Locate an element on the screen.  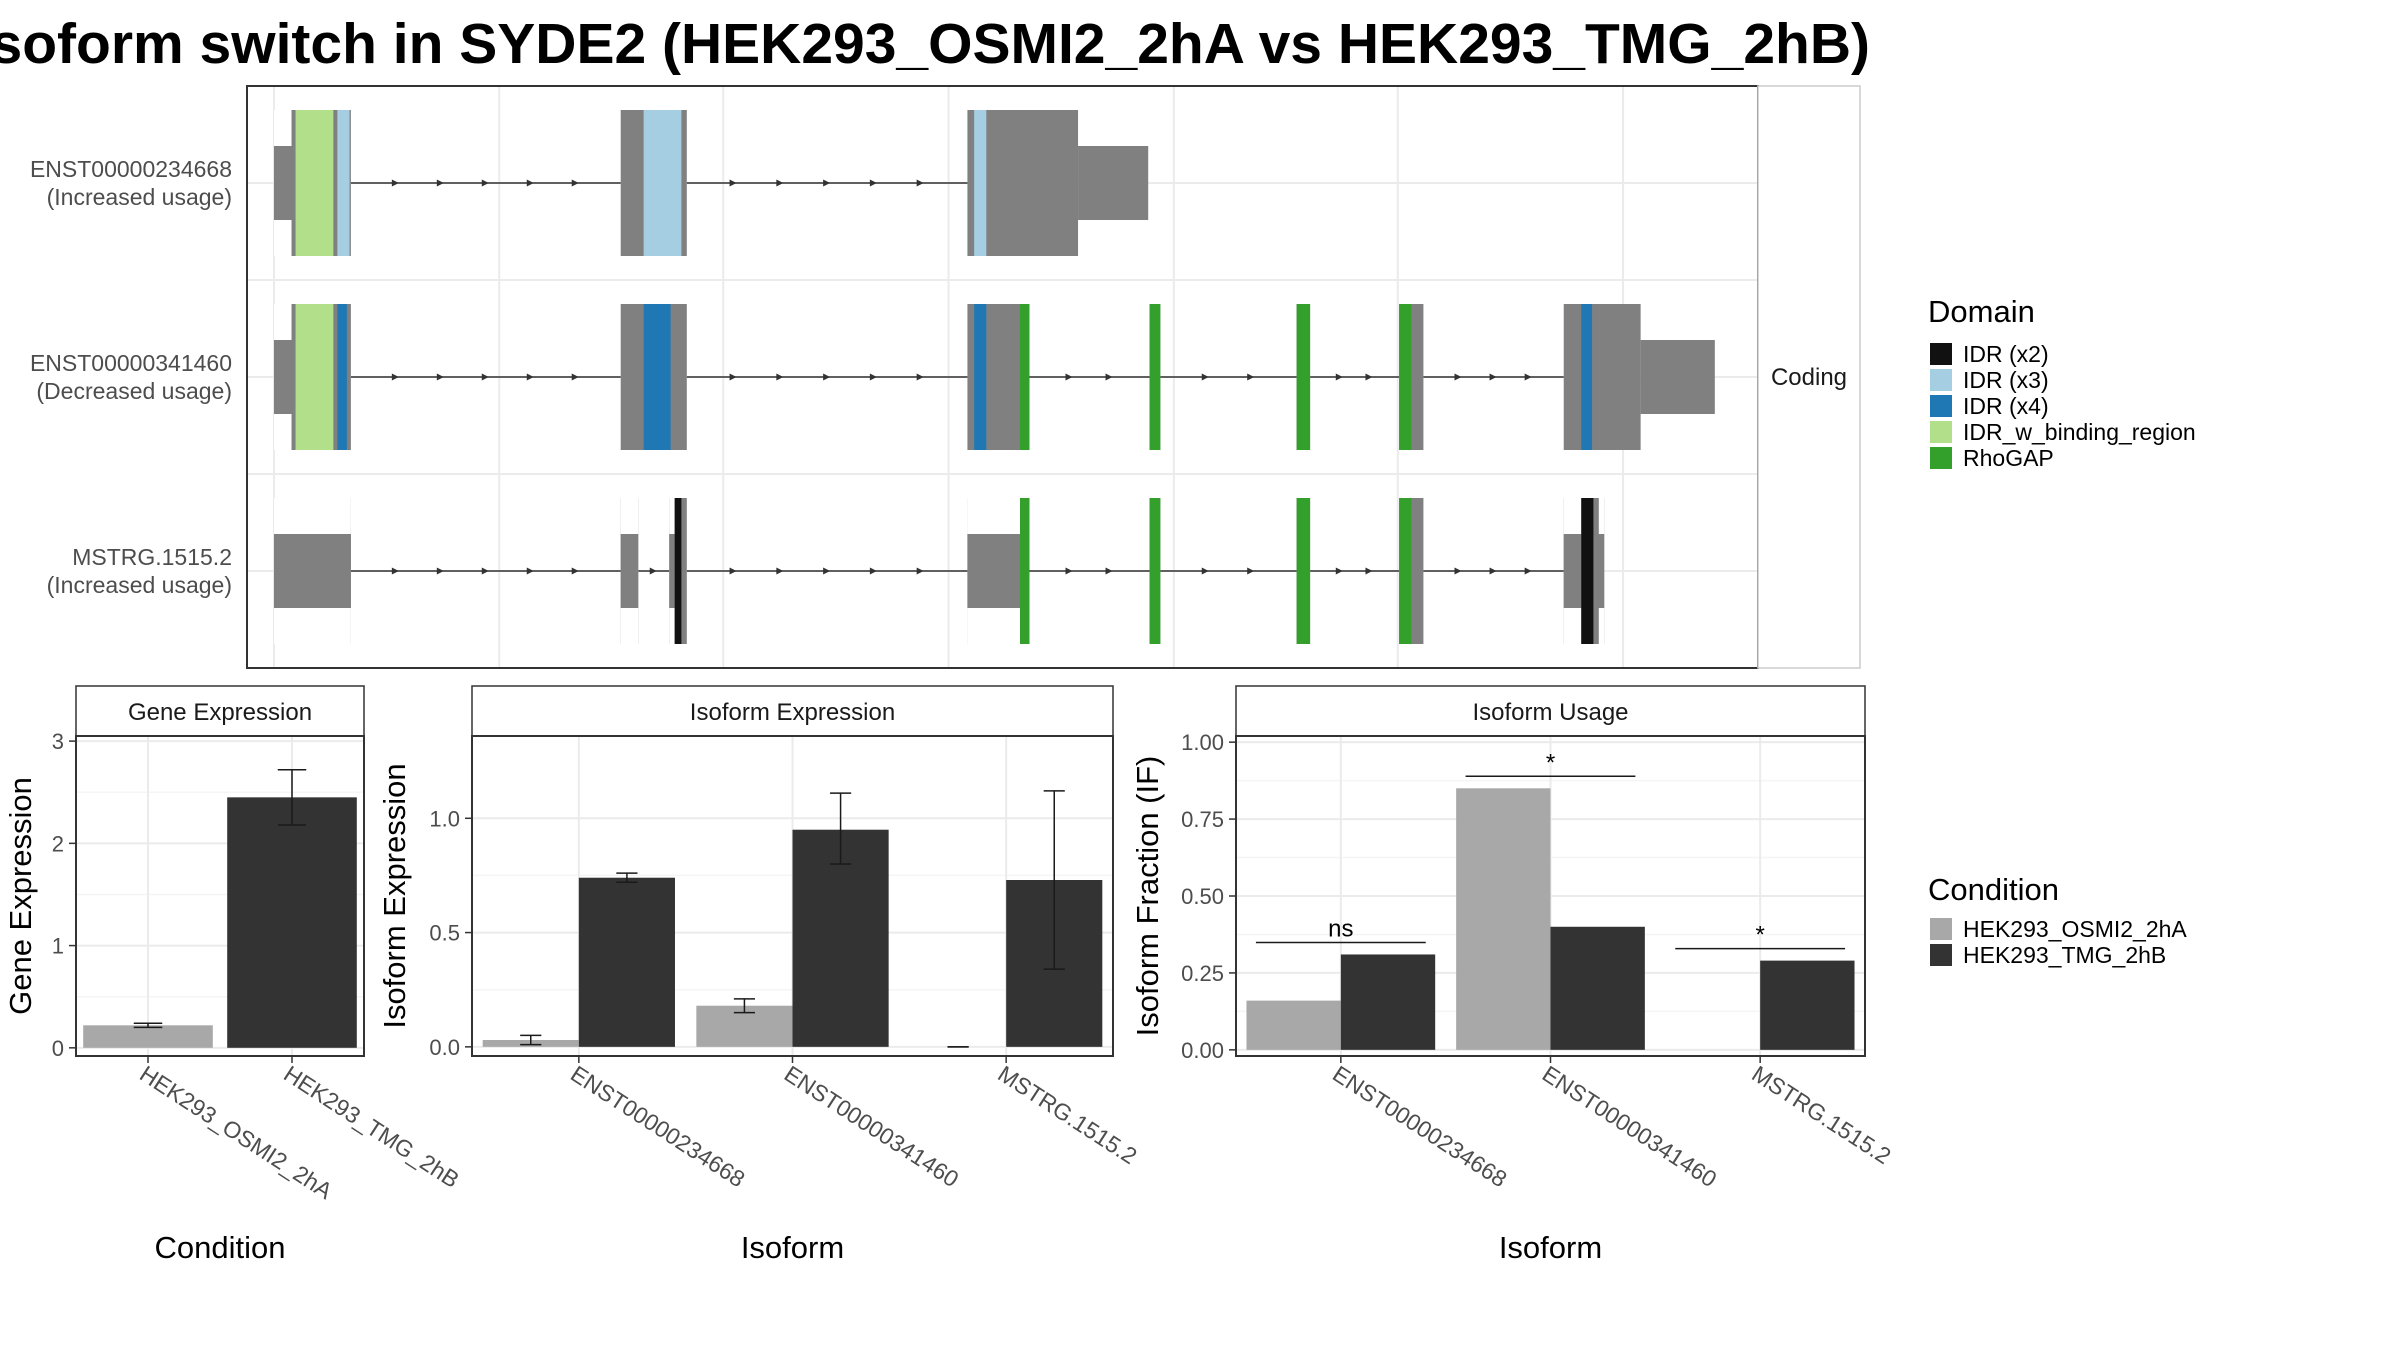
domain-legend-title: Domain is located at coordinates (1981, 311).